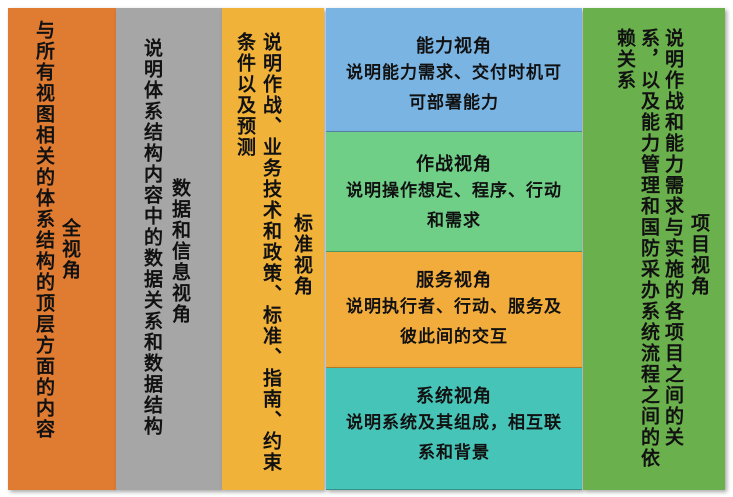 The width and height of the screenshot is (733, 497). Describe the element at coordinates (302, 255) in the screenshot. I see `standard-viewpoint-title: 标准视角` at that location.